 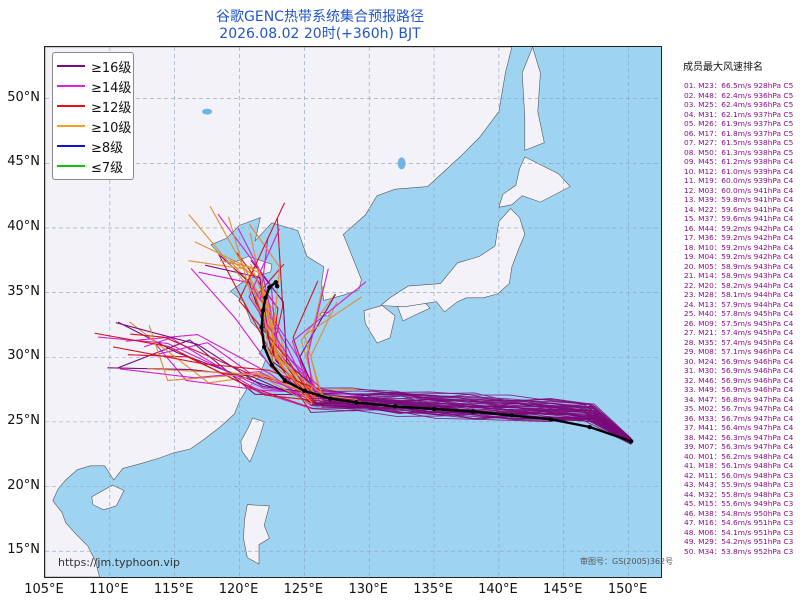 What do you see at coordinates (368, 589) in the screenshot?
I see `lon-label: 130°E` at bounding box center [368, 589].